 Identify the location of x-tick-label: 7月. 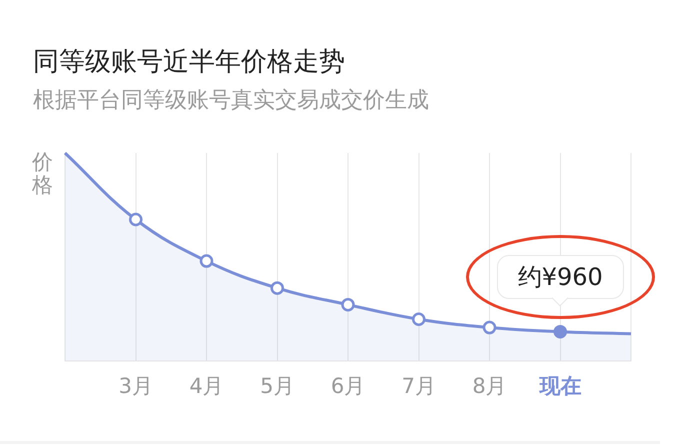
(419, 386).